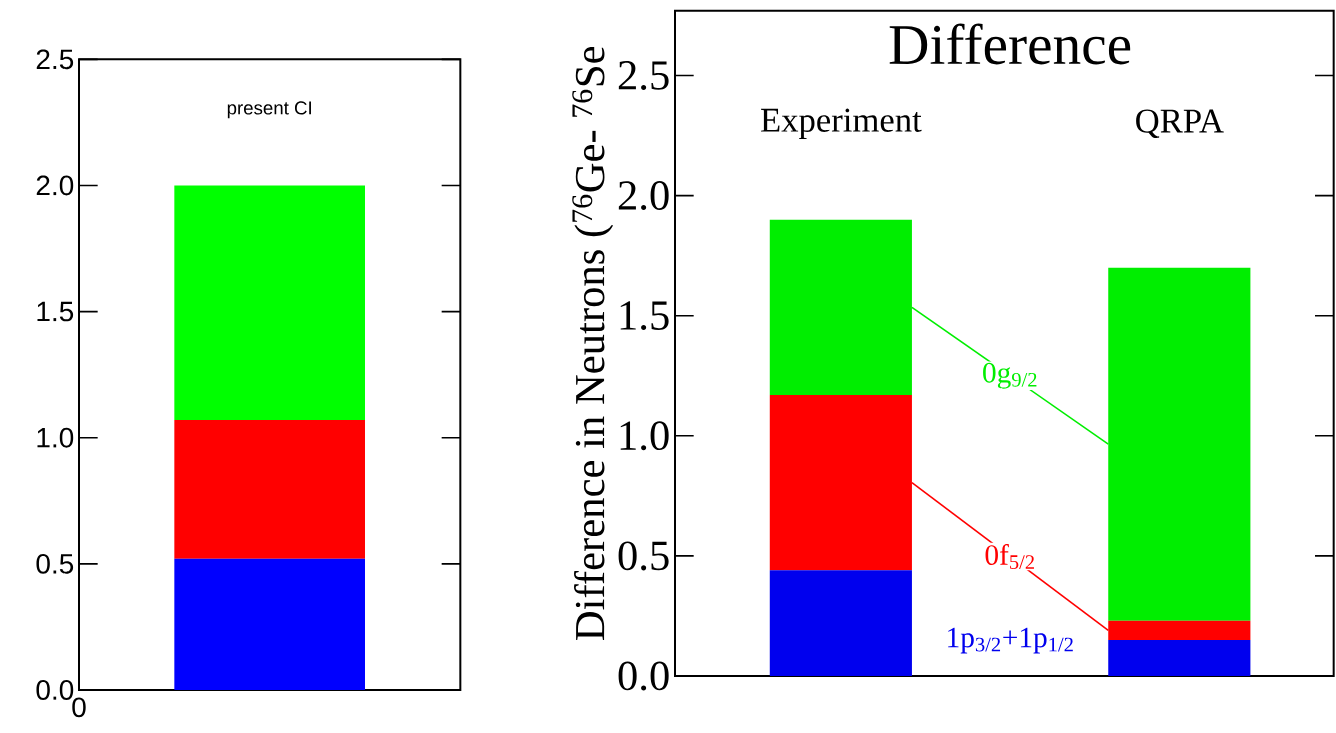  Describe the element at coordinates (1010, 640) in the screenshot. I see `series-label: 1p$_{3/2}$+1p$_{1/2}$` at that location.